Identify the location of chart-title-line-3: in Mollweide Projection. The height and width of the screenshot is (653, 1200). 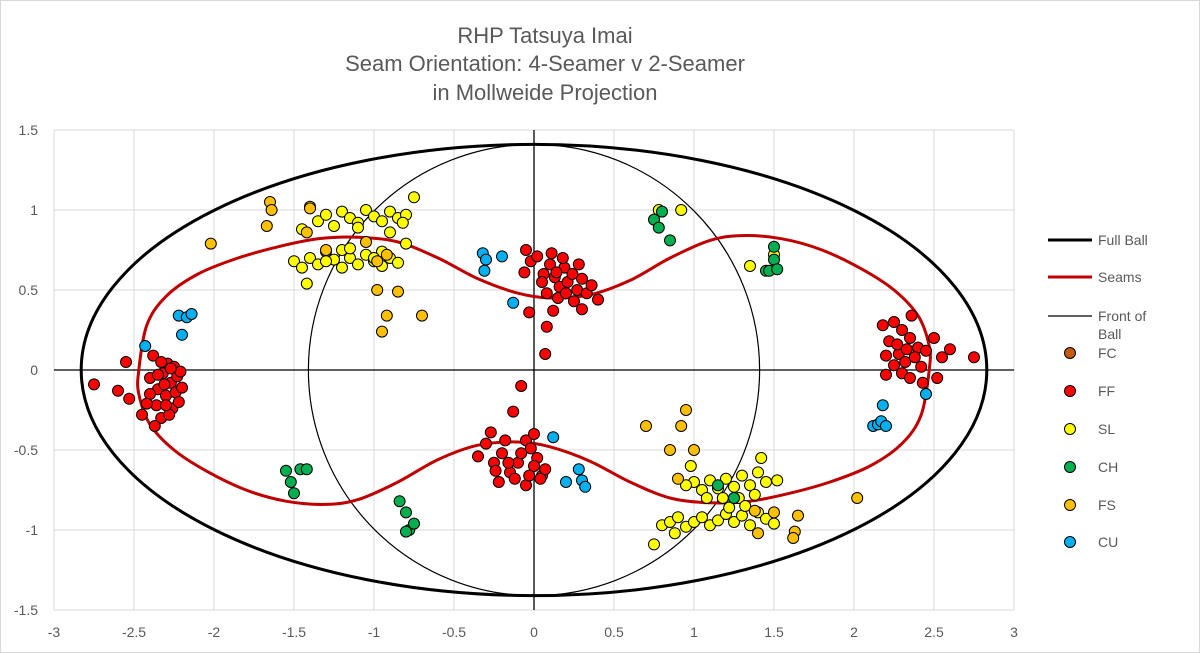
(545, 92).